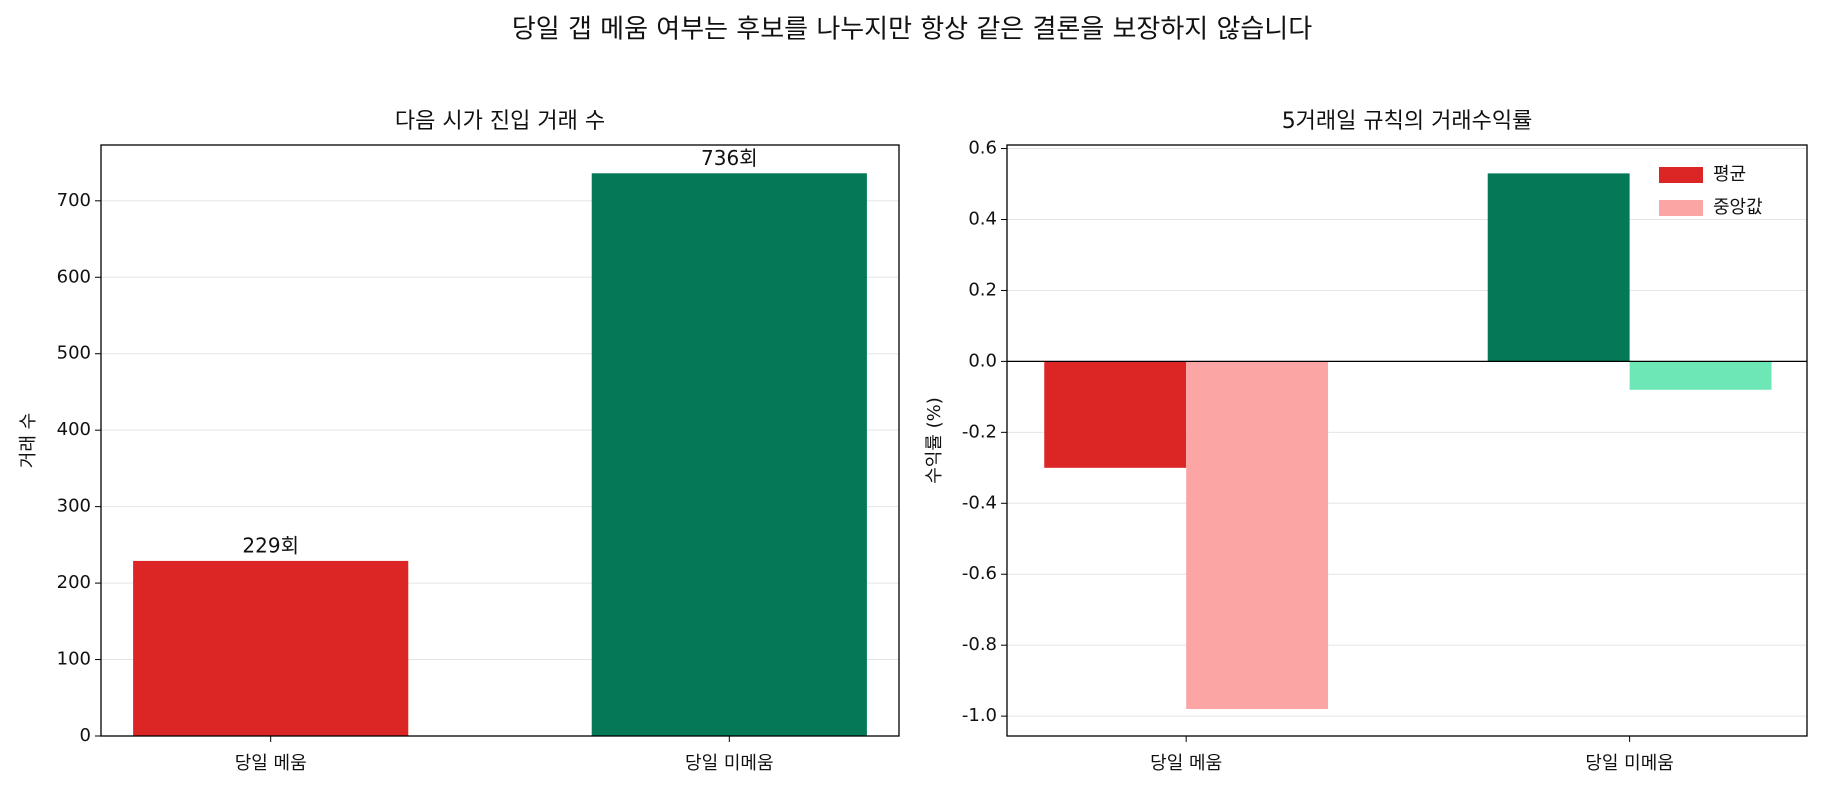 The width and height of the screenshot is (1824, 791). I want to click on y-tick-label: 700, so click(74, 200).